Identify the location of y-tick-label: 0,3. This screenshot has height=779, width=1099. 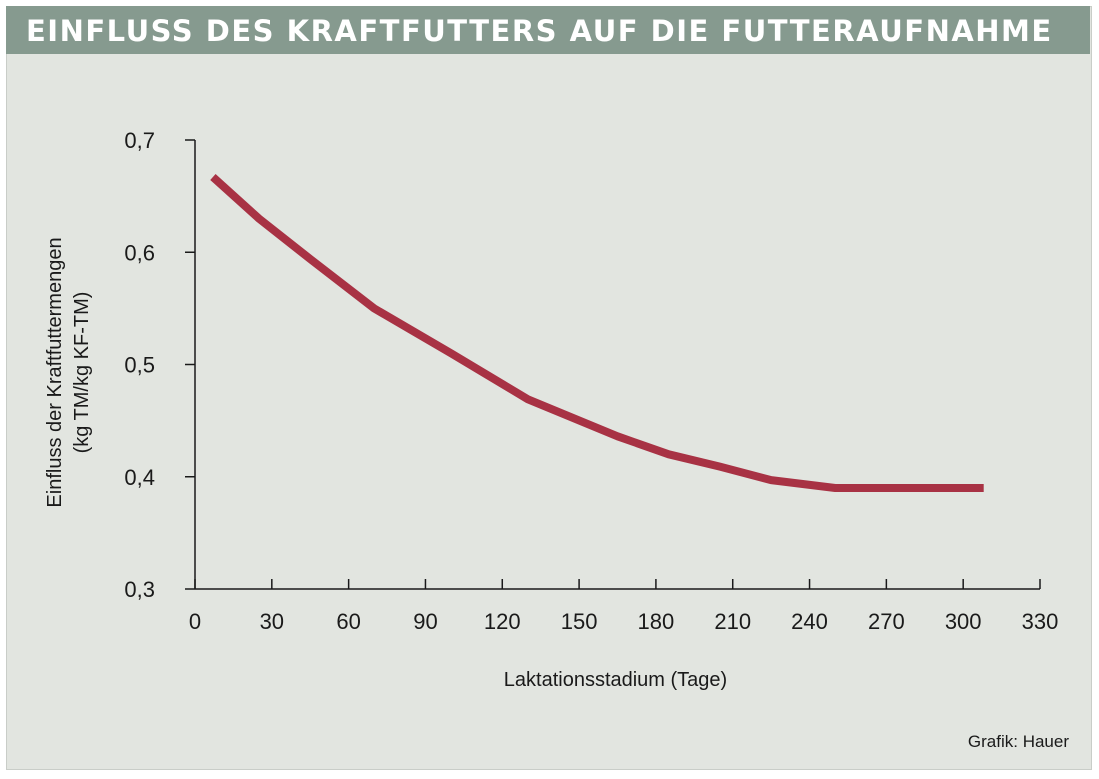
(139, 589).